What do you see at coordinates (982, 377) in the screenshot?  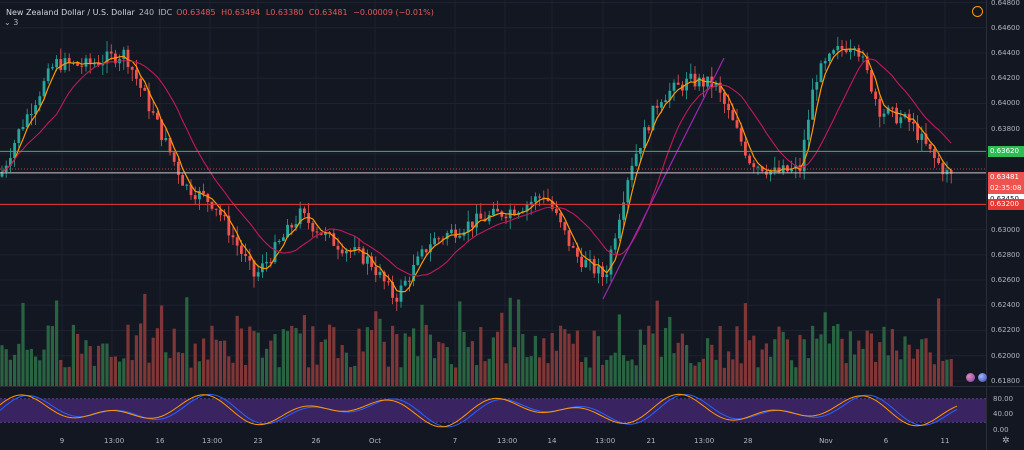 I see `moon-icon` at bounding box center [982, 377].